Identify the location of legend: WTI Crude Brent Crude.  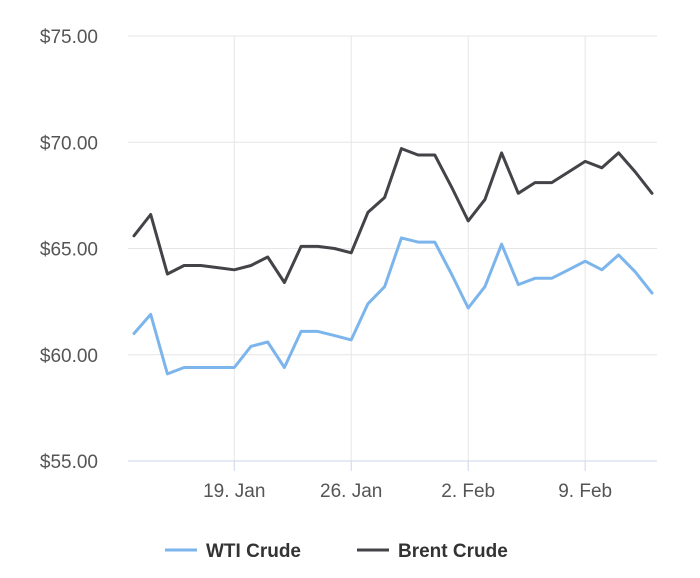
(336, 551).